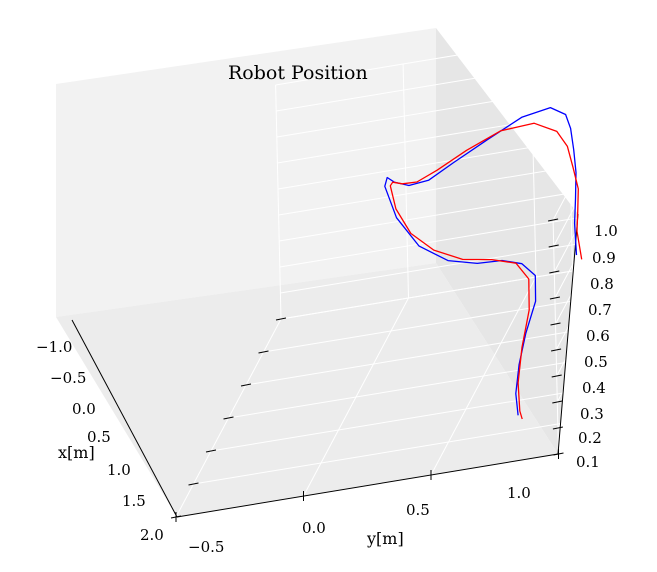 Image resolution: width=657 pixels, height=572 pixels. What do you see at coordinates (602, 284) in the screenshot?
I see `z-tick-label: 0.8` at bounding box center [602, 284].